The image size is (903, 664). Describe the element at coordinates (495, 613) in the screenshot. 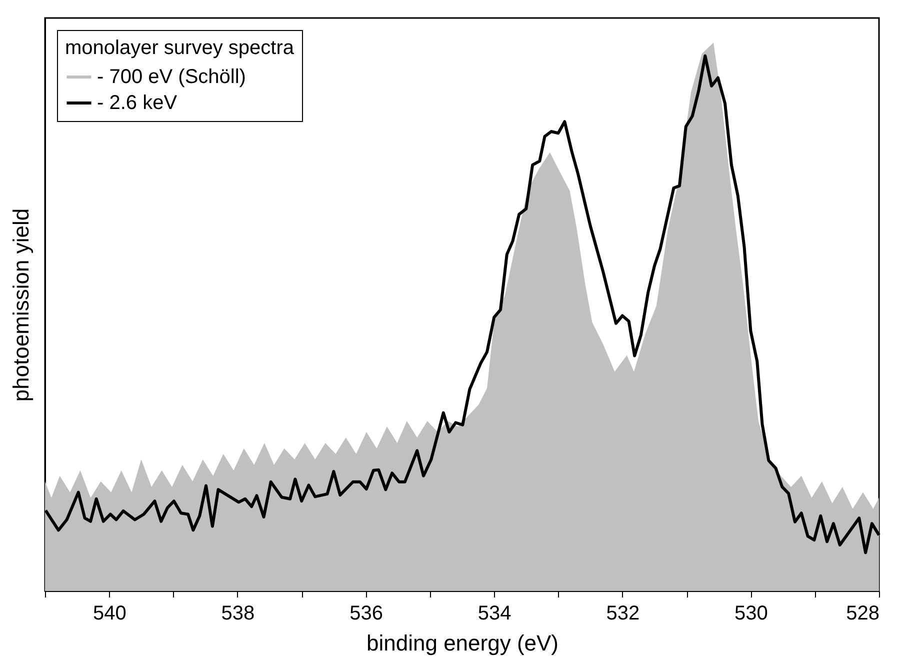

I see `x-tick-label: 534` at that location.